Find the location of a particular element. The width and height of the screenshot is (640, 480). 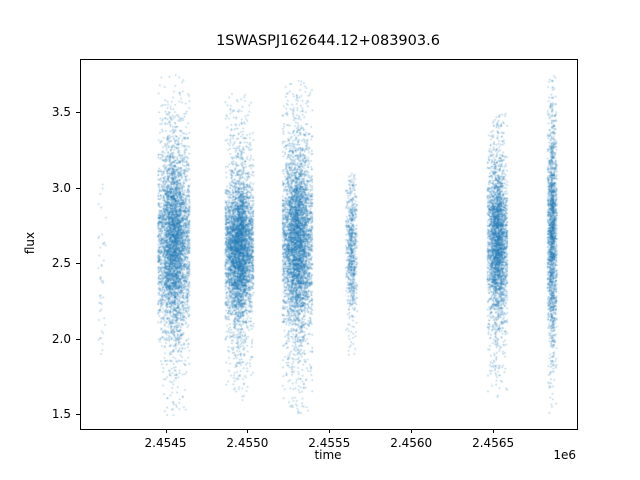

y-axis-label: flux is located at coordinates (30, 243).